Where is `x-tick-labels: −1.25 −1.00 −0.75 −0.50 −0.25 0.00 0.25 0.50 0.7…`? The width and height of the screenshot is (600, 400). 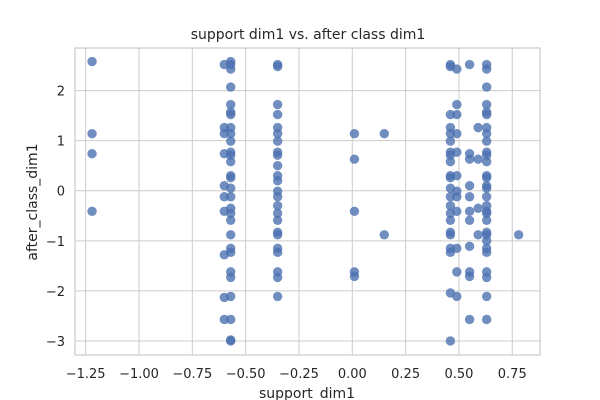
x-tick-labels: −1.25 −1.00 −0.75 −0.50 −0.25 0.00 0.25 0.50 0.7… is located at coordinates (296, 374).